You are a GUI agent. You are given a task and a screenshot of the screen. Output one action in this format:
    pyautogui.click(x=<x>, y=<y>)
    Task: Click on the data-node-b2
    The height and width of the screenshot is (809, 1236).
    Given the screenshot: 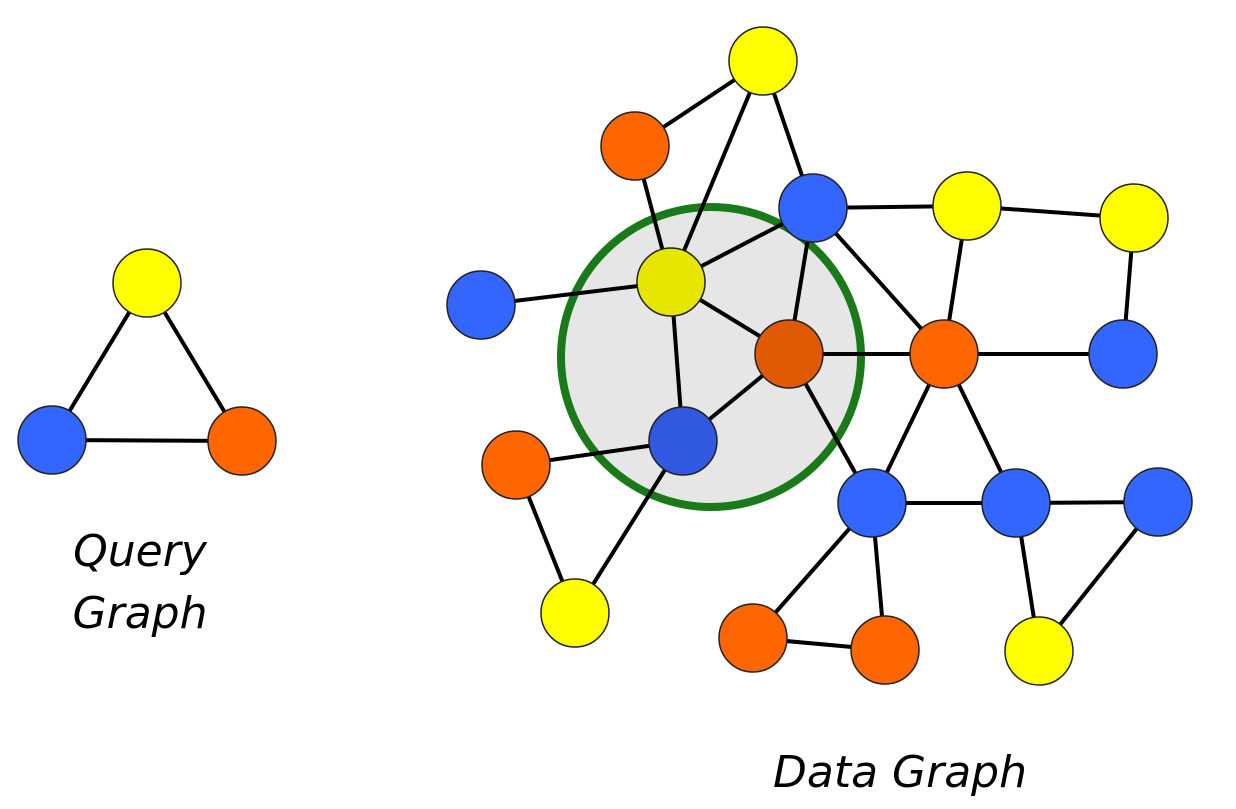 What is the action you would take?
    pyautogui.click(x=1123, y=354)
    